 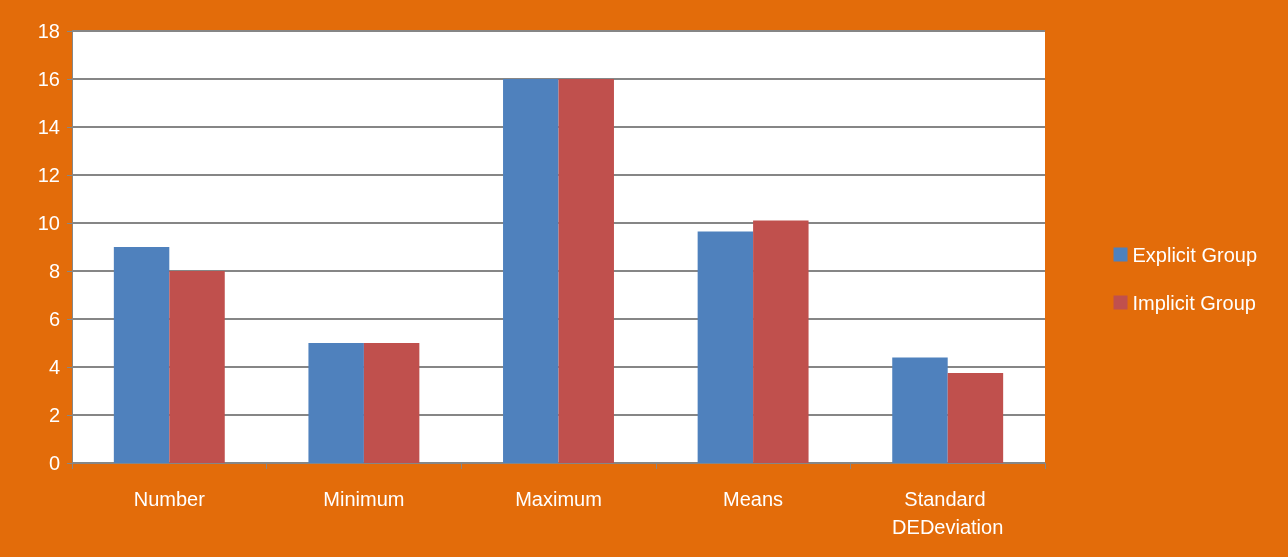 What do you see at coordinates (169, 499) in the screenshot?
I see `x-tick-label: Number` at bounding box center [169, 499].